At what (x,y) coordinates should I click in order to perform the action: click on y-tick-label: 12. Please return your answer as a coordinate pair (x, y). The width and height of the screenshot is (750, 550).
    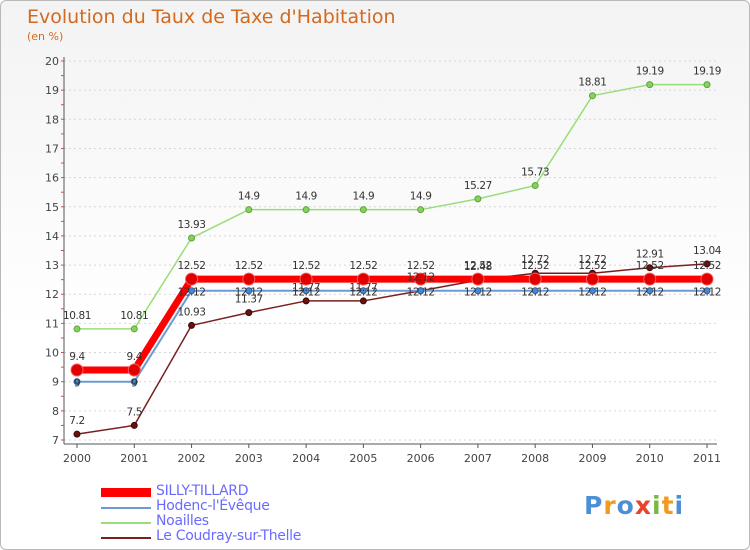
    Looking at the image, I should click on (52, 294).